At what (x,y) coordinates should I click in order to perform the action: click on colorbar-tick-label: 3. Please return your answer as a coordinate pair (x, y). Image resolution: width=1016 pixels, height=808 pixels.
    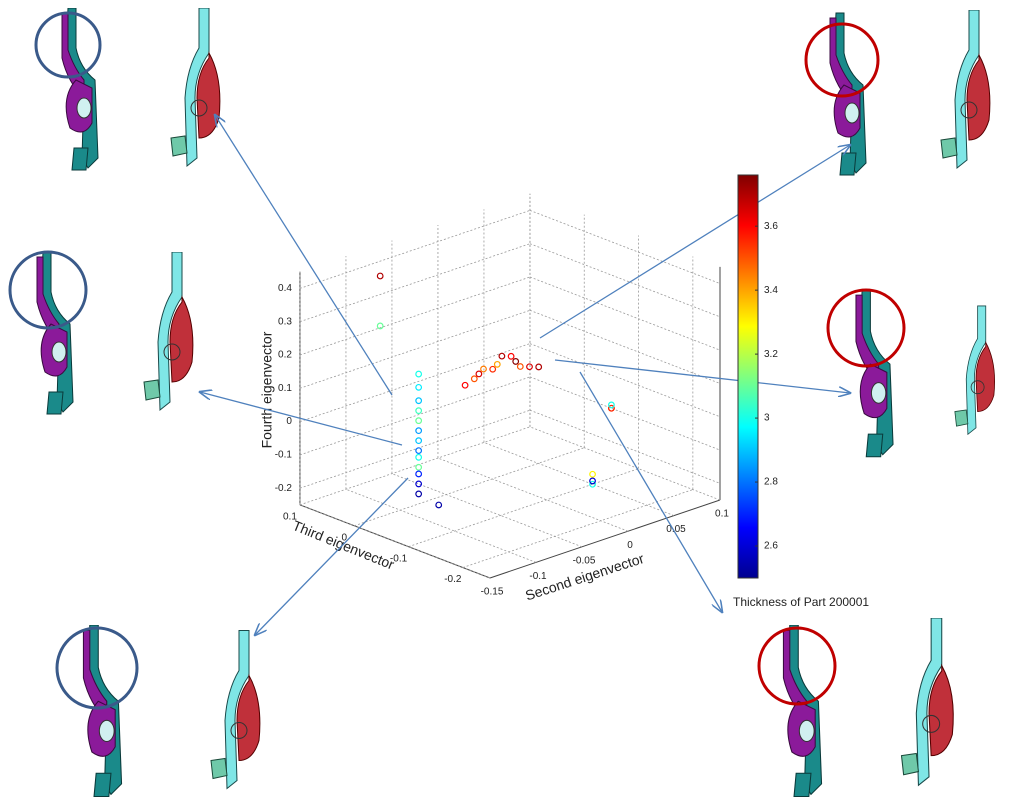
    Looking at the image, I should click on (767, 418).